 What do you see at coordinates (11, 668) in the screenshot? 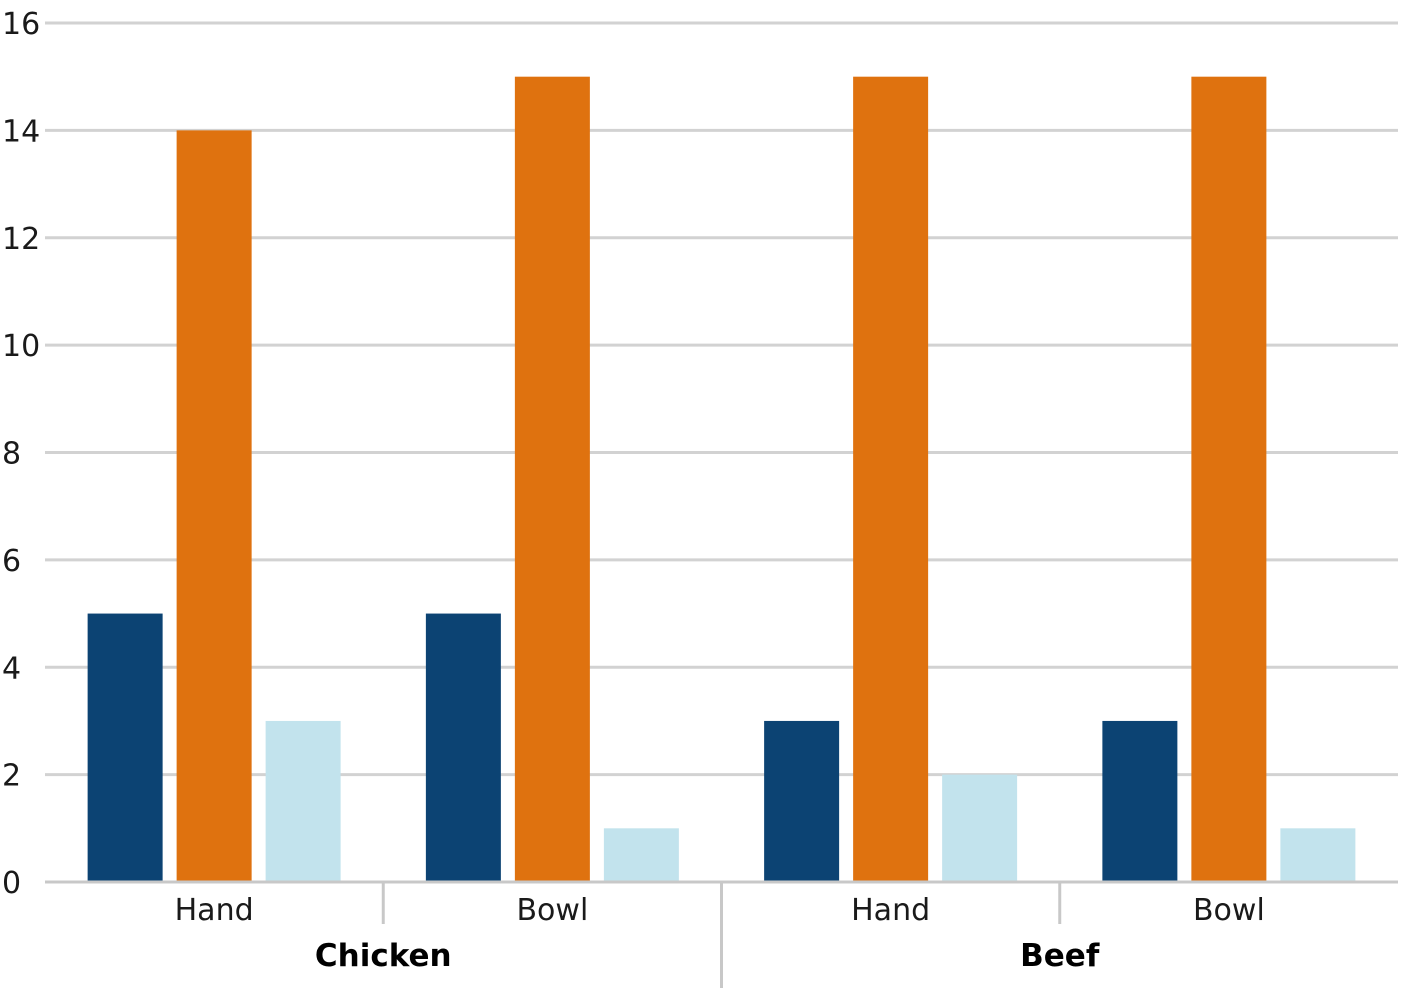
I see `y-tick-label: 4` at bounding box center [11, 668].